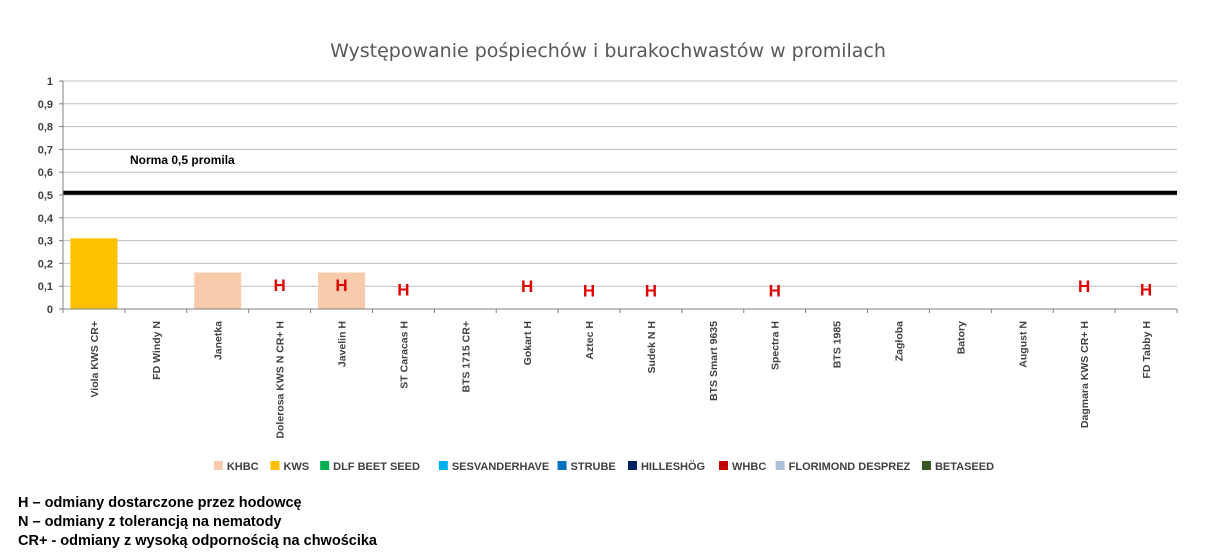 The height and width of the screenshot is (559, 1223). Describe the element at coordinates (749, 467) in the screenshot. I see `legend-label: WHBC` at that location.